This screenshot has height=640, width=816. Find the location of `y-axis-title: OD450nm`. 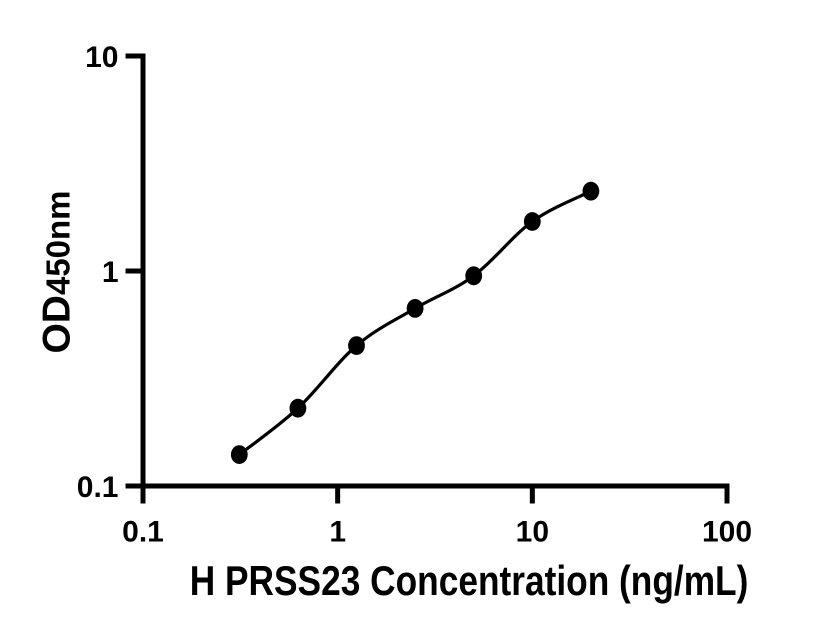

y-axis-title: OD450nm is located at coordinates (57, 272).